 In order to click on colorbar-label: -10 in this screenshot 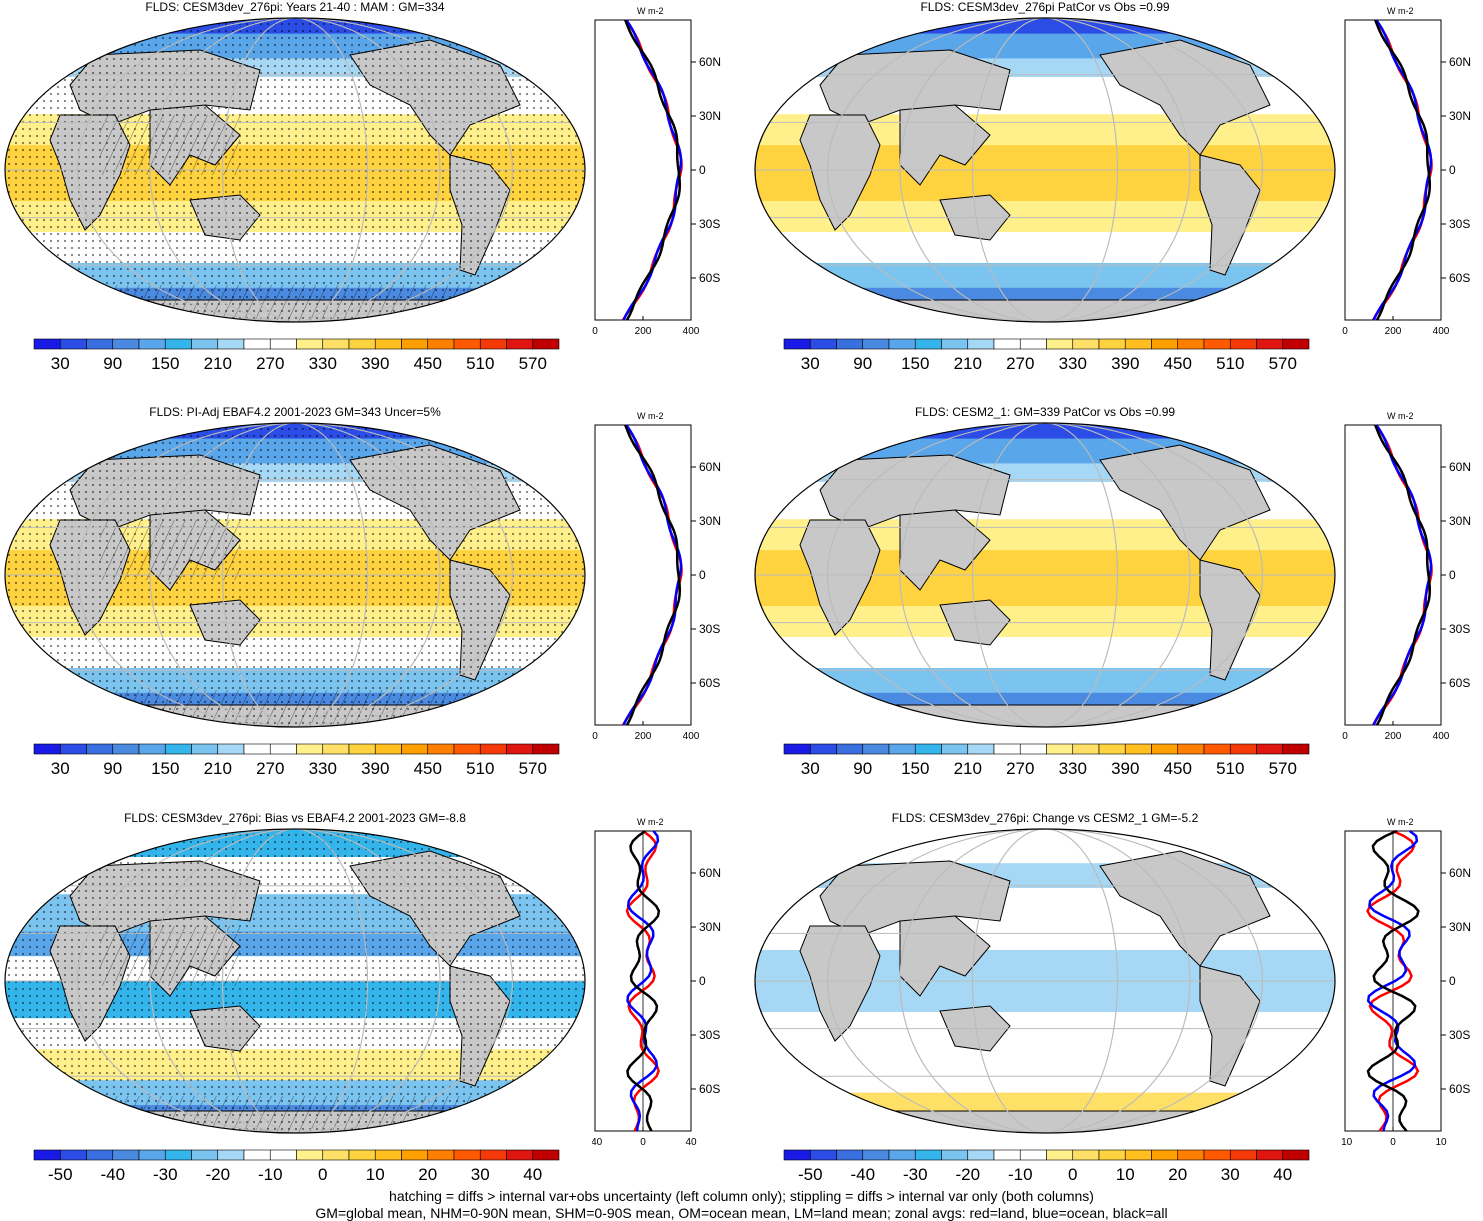, I will do `click(270, 1174)`.